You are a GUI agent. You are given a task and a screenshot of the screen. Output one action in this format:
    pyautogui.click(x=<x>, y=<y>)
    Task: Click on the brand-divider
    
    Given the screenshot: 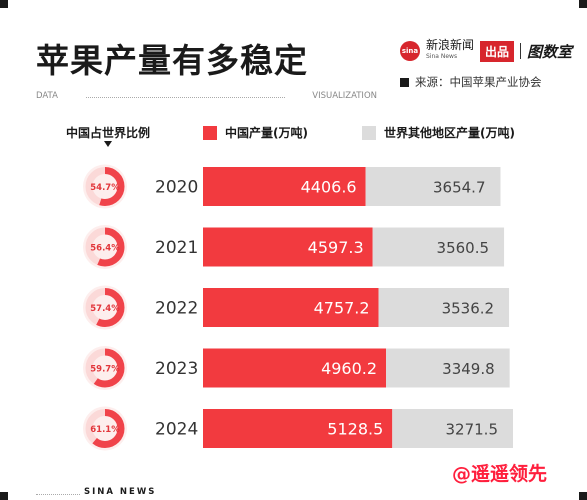 What is the action you would take?
    pyautogui.click(x=521, y=51)
    